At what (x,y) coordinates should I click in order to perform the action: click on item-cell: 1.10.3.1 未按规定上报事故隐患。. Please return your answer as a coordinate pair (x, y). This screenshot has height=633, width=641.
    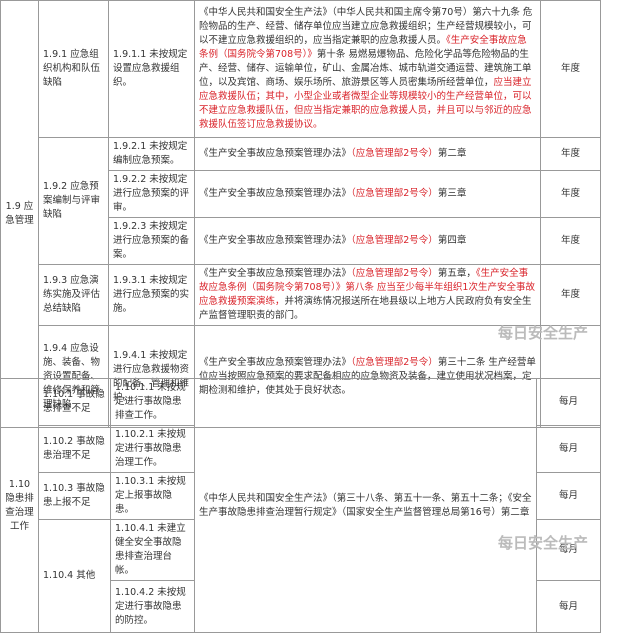
    Looking at the image, I should click on (152, 496).